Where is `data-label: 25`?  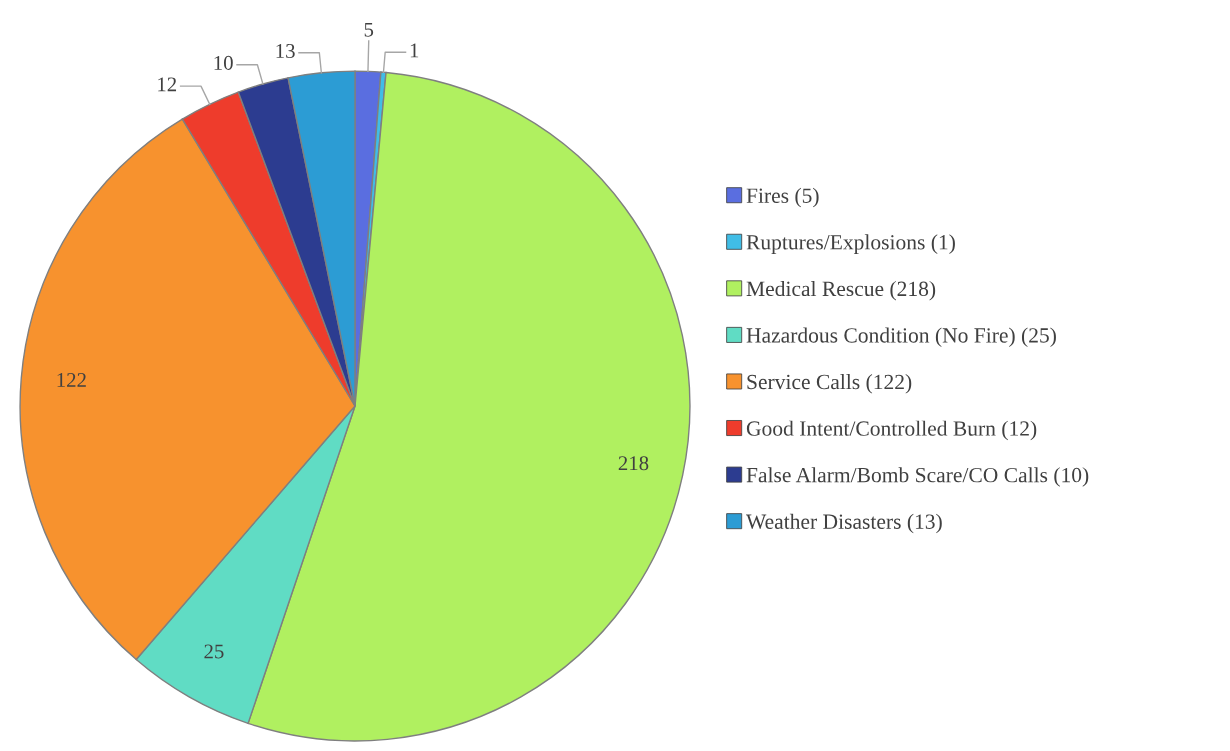 data-label: 25 is located at coordinates (214, 651).